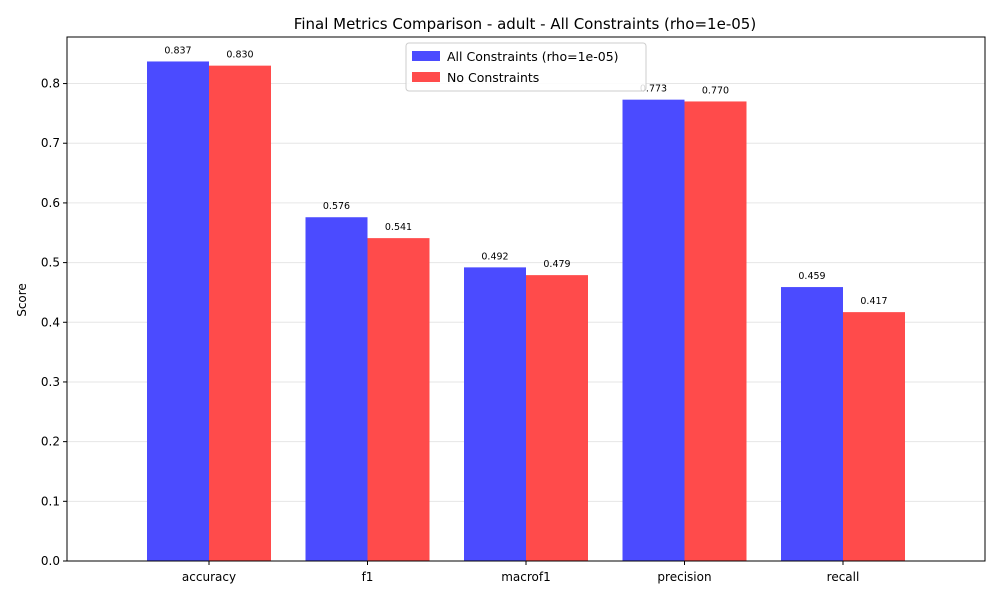  What do you see at coordinates (811, 276) in the screenshot?
I see `data-label: 0.459` at bounding box center [811, 276].